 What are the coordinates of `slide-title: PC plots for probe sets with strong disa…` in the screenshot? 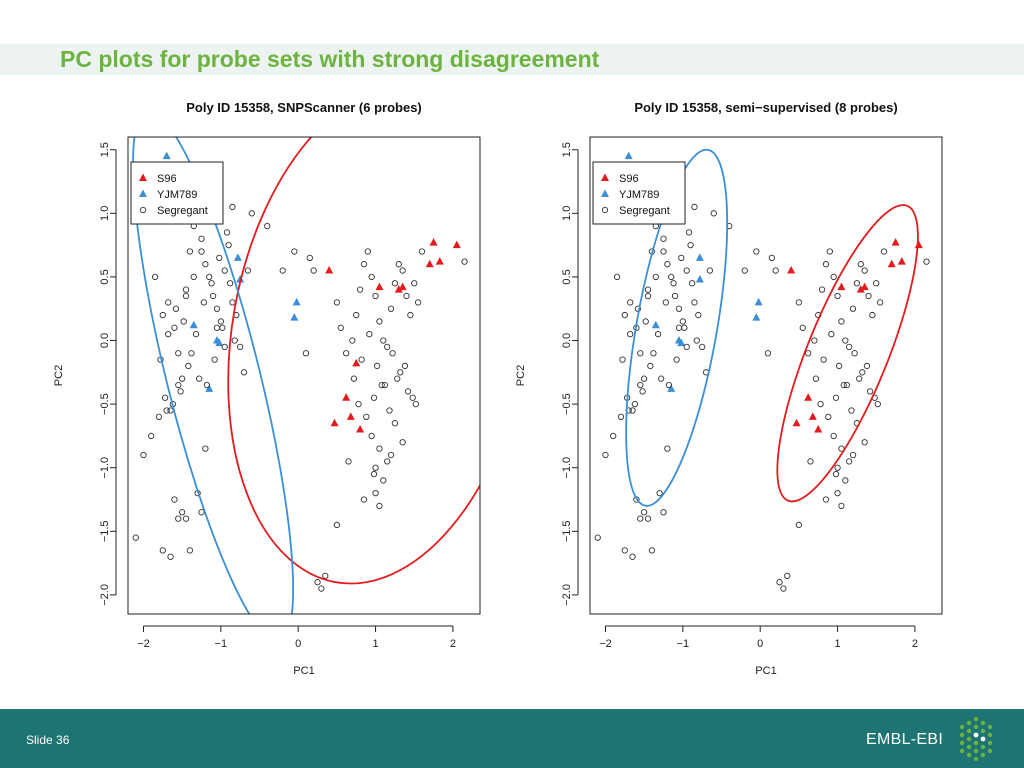 It's located at (330, 59).